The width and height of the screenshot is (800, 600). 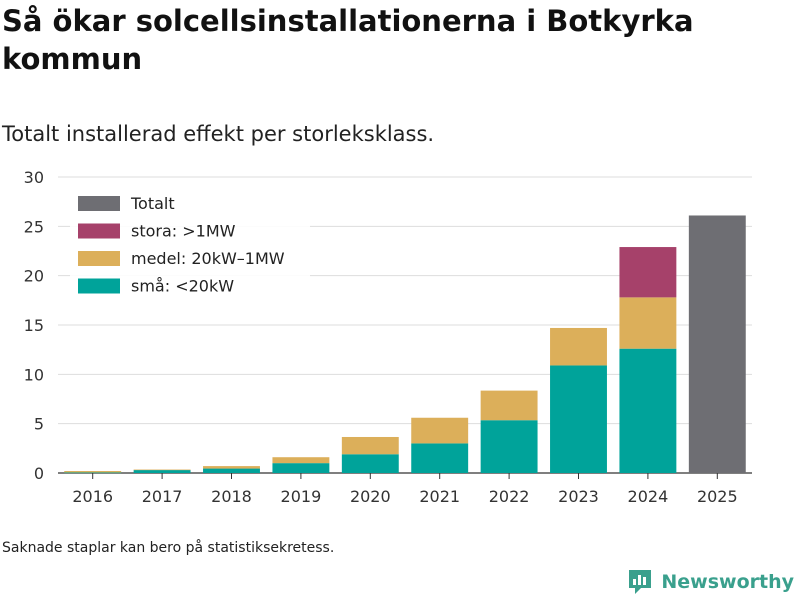 I want to click on x-tick-label: 2017, so click(x=162, y=496).